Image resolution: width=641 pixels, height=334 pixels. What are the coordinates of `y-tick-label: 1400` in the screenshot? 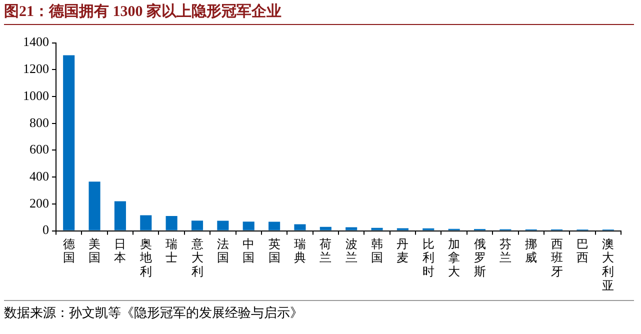 It's located at (36, 42).